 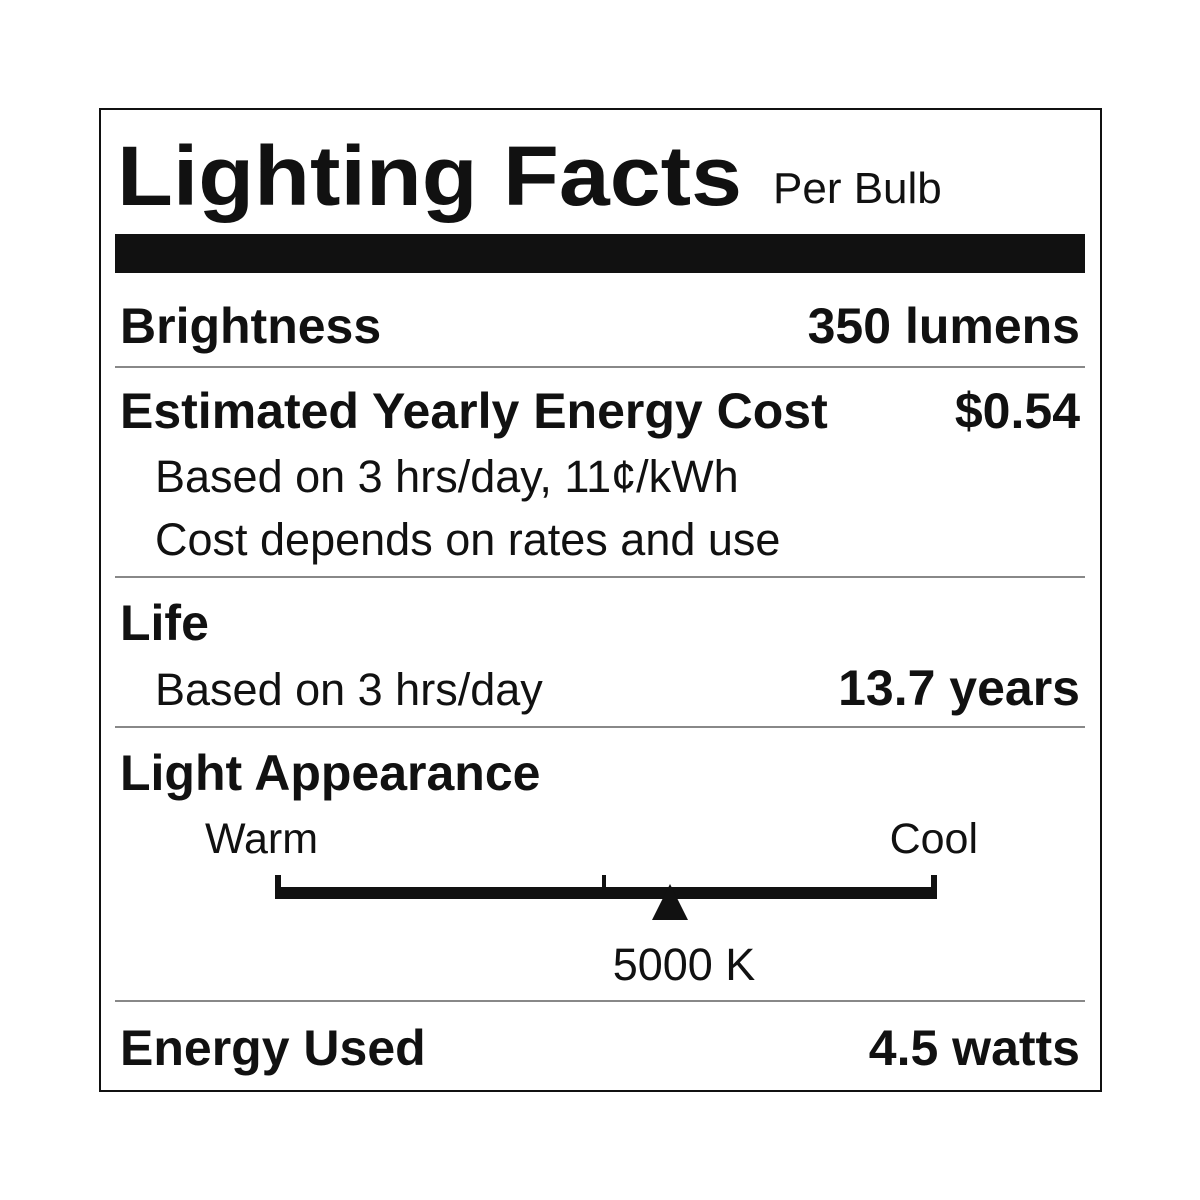 I want to click on subtitle: Per Bulb, so click(x=857, y=188).